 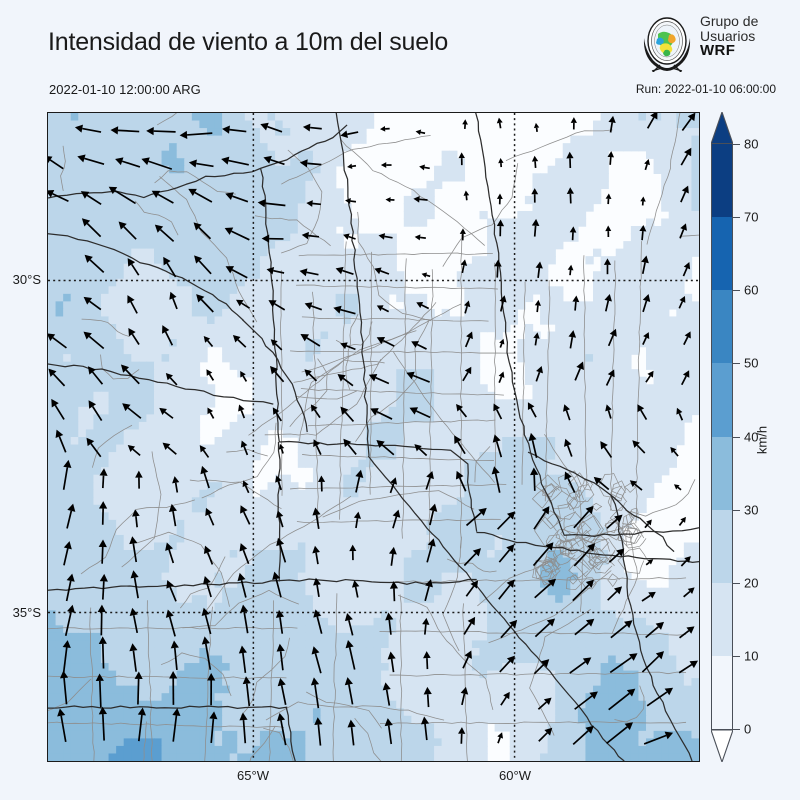 I want to click on lat-tick-30s-label: 30°S, so click(x=26, y=279).